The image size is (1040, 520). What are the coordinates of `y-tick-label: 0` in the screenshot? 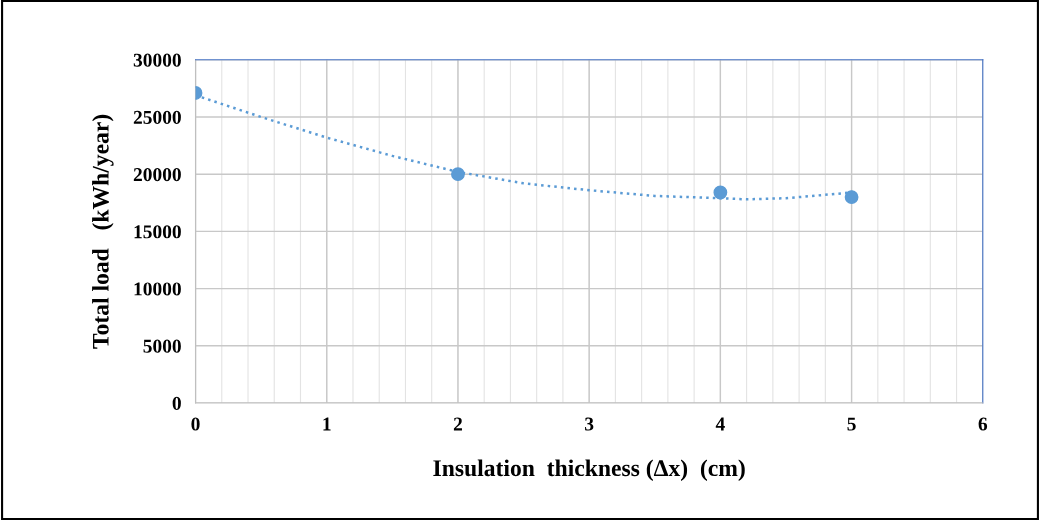 It's located at (176, 403).